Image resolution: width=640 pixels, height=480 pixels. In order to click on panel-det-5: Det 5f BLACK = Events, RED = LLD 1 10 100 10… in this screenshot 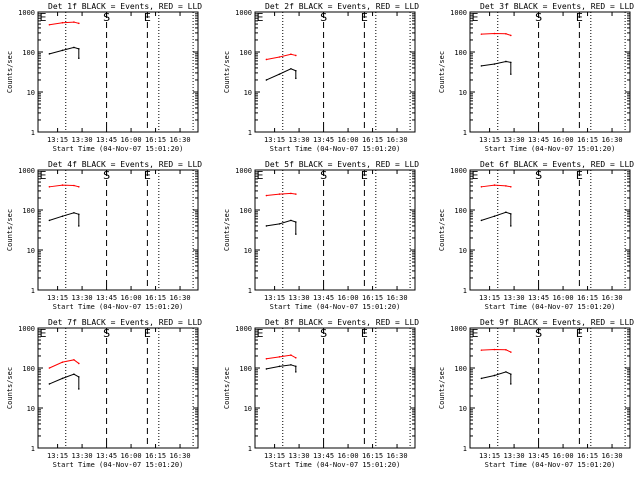, I will do `click(321, 235)`.